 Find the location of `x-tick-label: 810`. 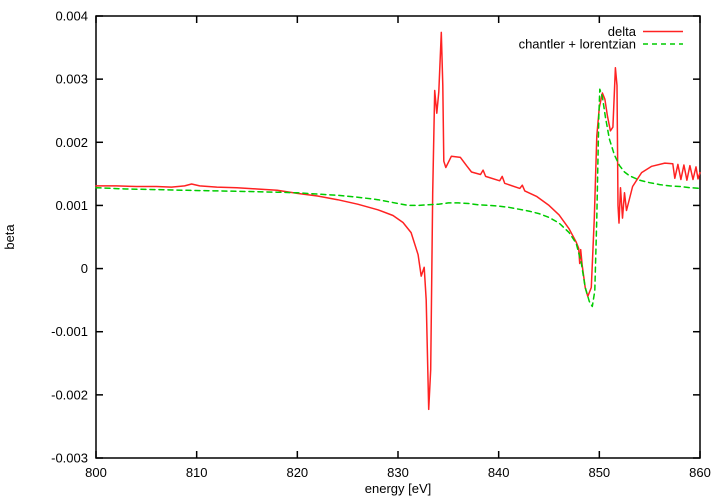

x-tick-label: 810 is located at coordinates (197, 472).